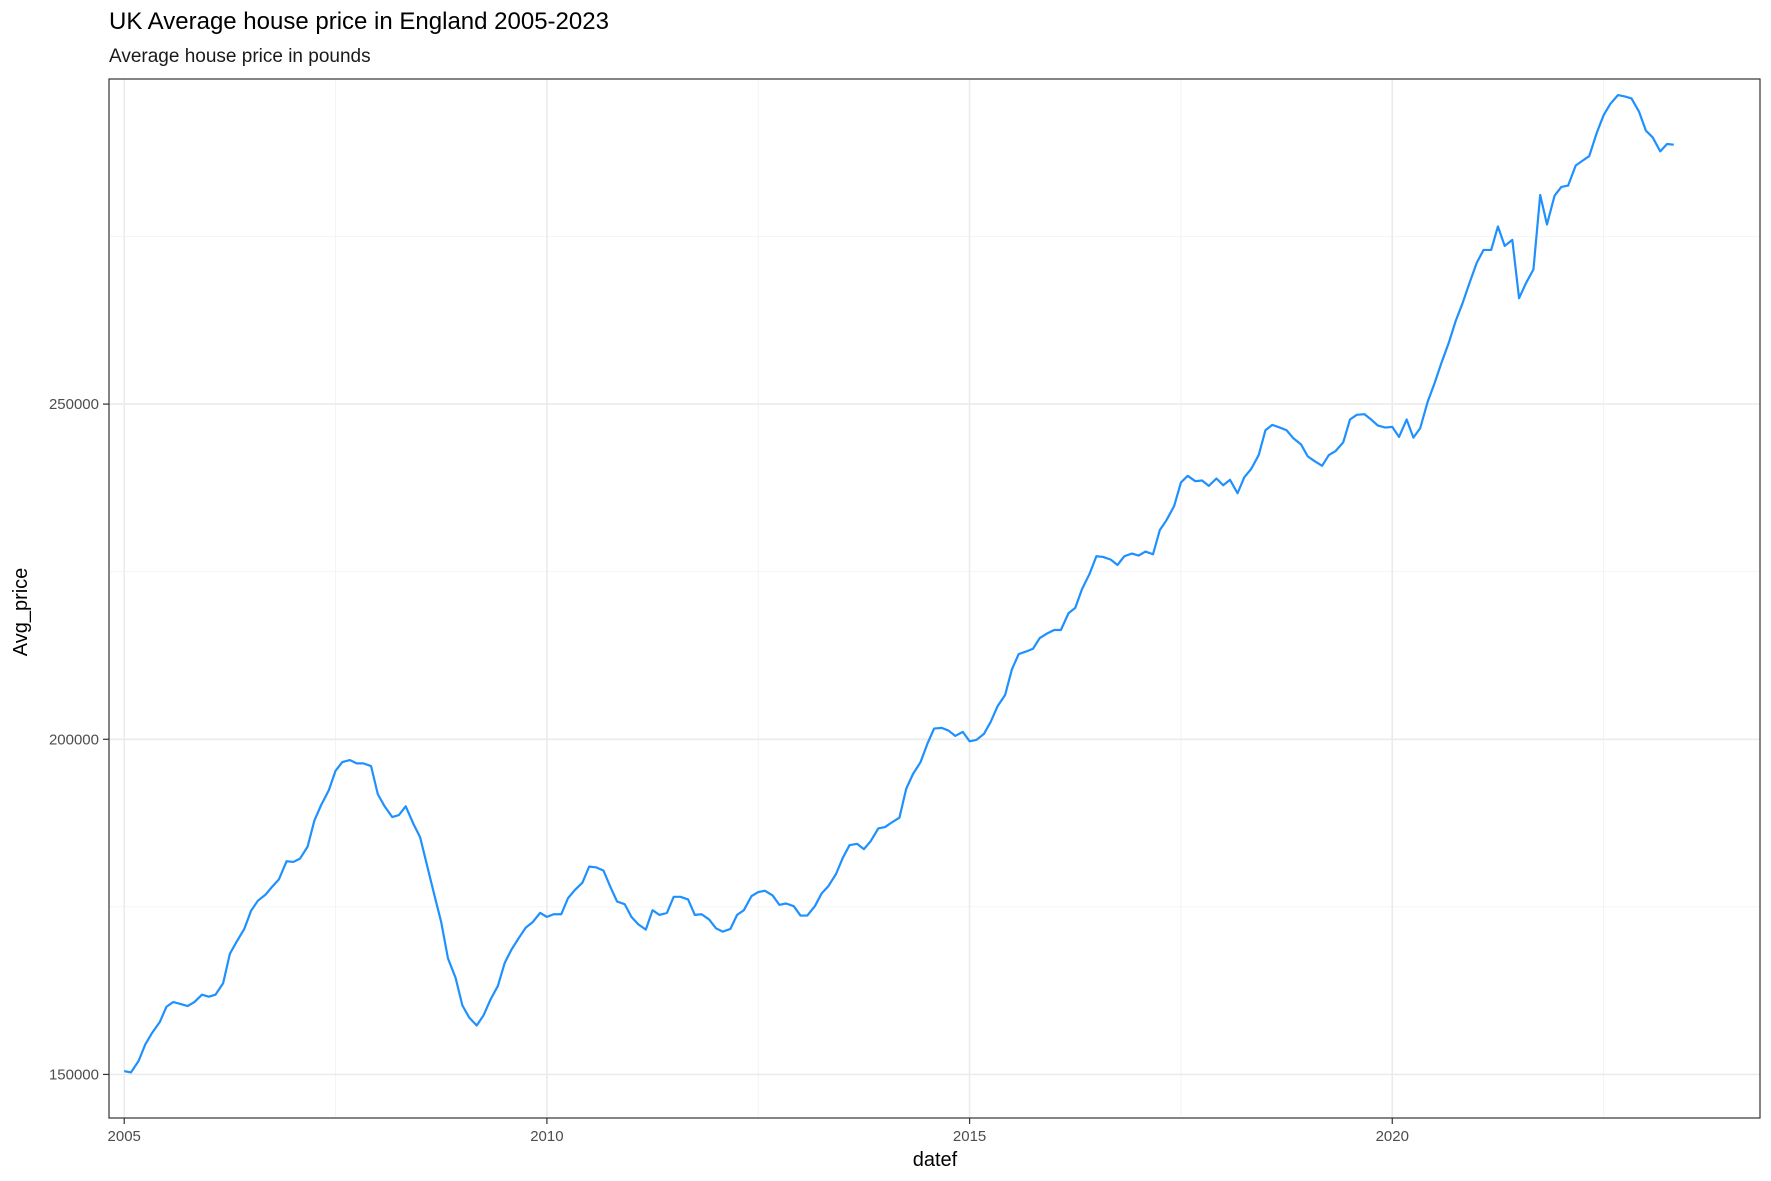 Image resolution: width=1771 pixels, height=1181 pixels. I want to click on x-axis: 2005 2010 2015 2020, so click(758, 1131).